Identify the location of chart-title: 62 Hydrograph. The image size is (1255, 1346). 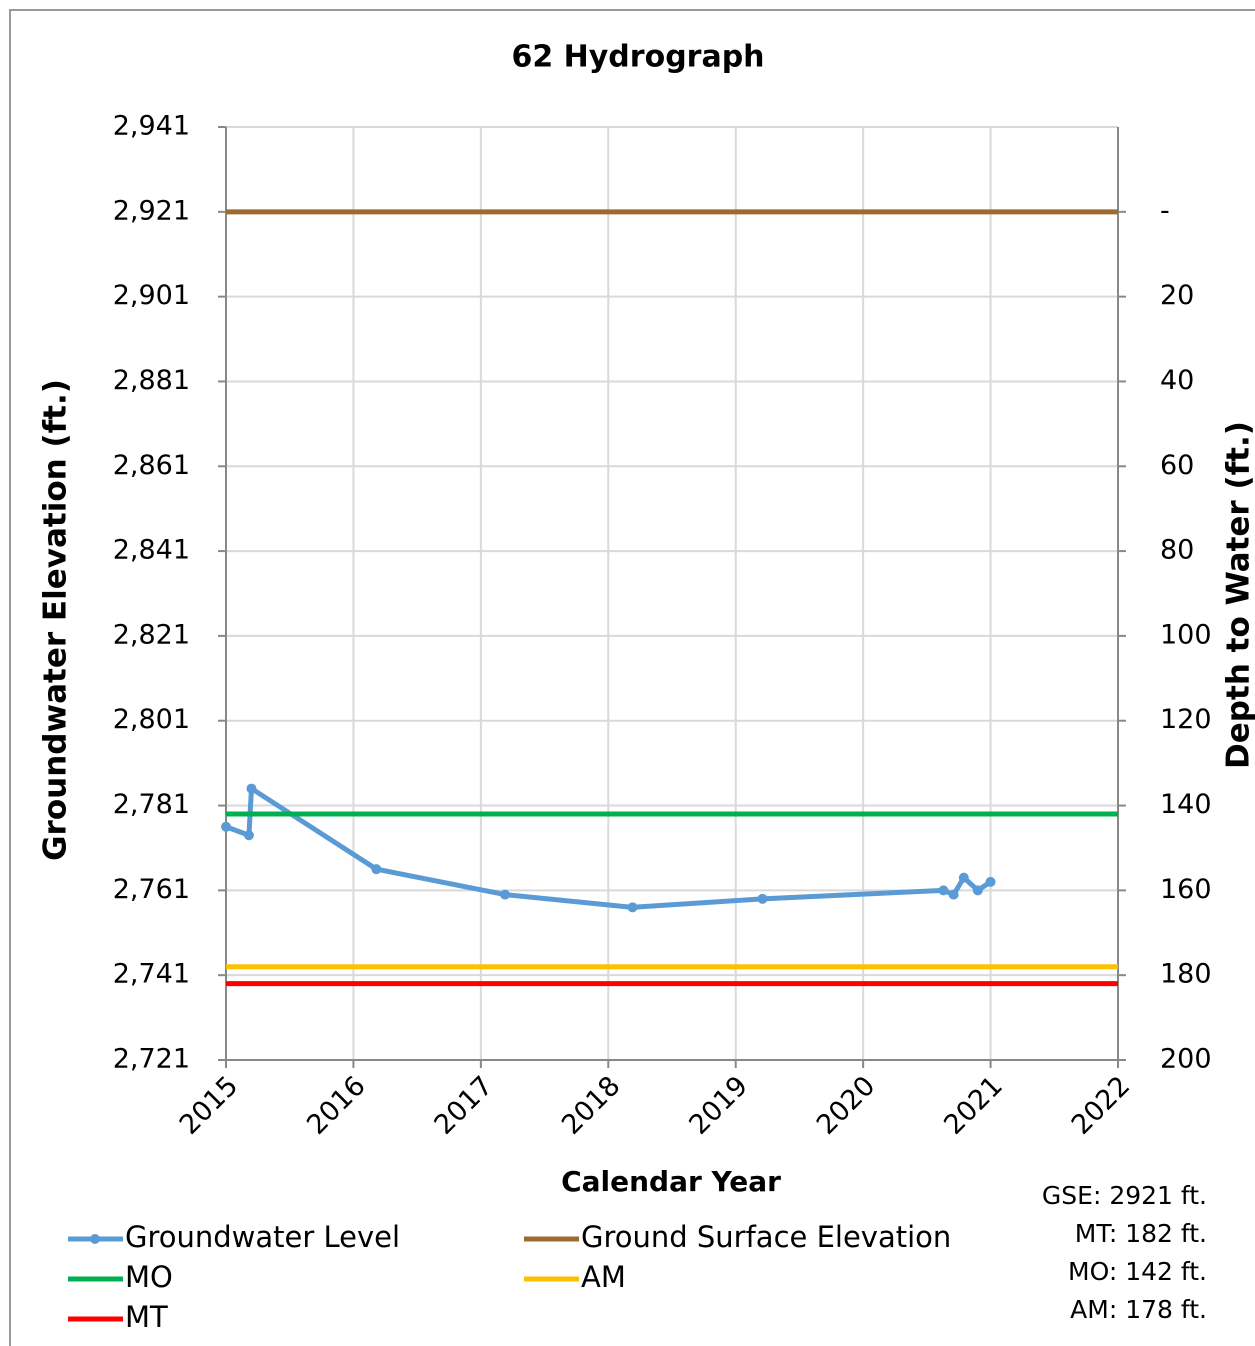
(637, 57).